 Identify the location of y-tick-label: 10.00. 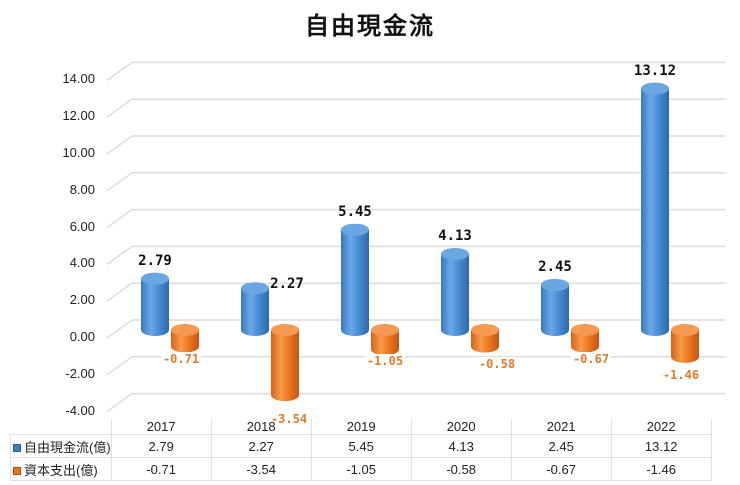
(78, 152).